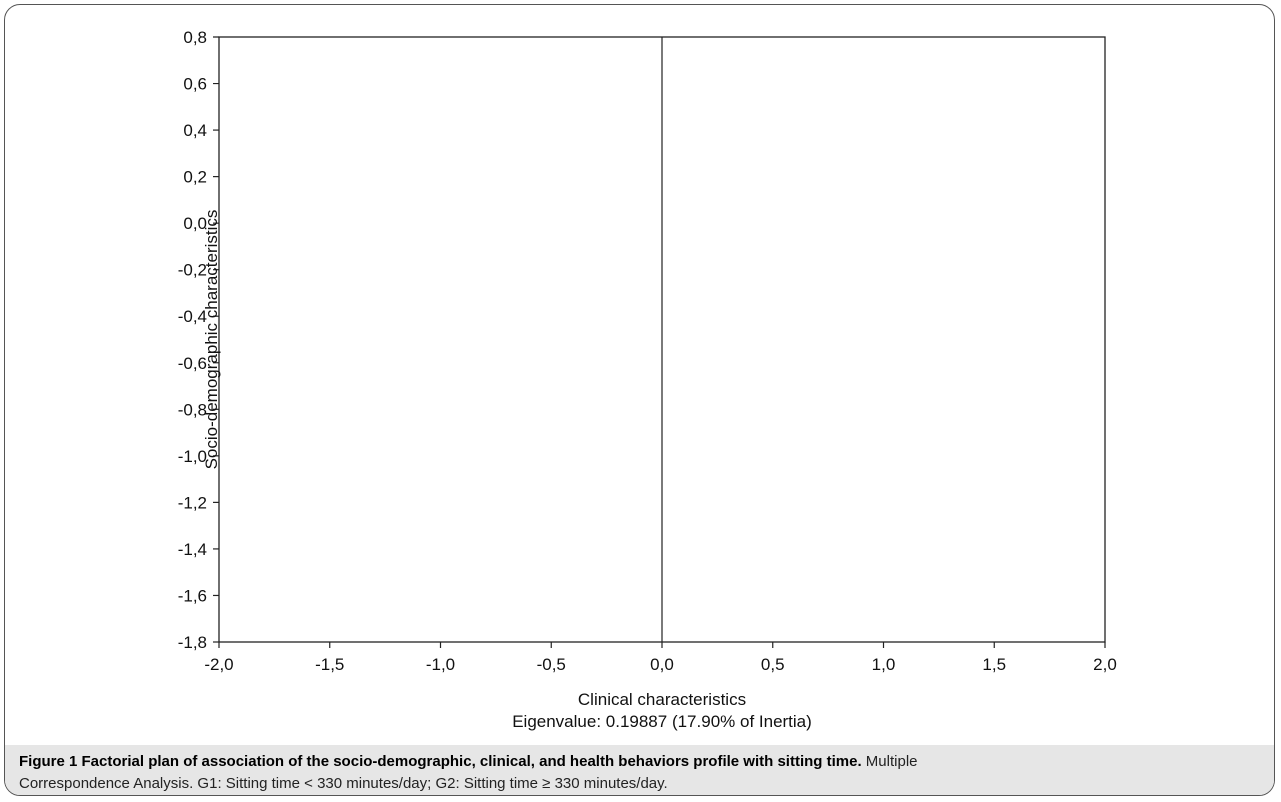  Describe the element at coordinates (662, 699) in the screenshot. I see `x-axis-title: Clinical characteristics` at that location.